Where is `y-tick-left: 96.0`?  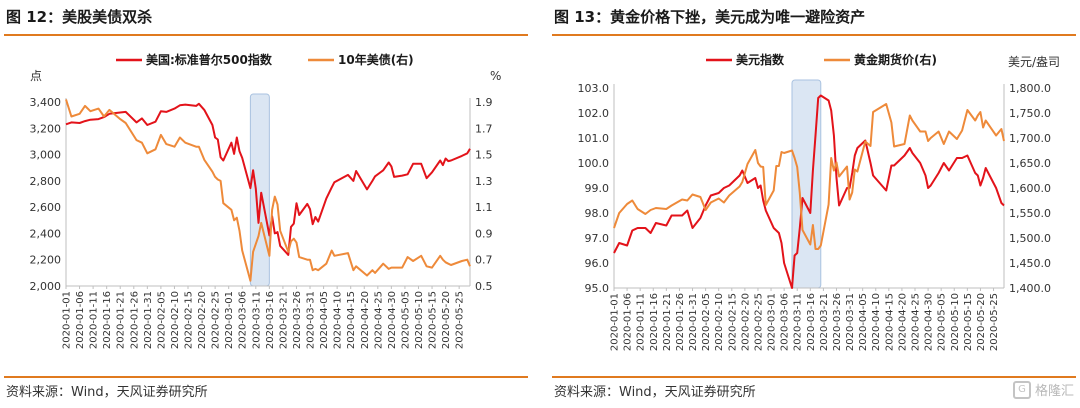 y-tick-left: 96.0 is located at coordinates (597, 263).